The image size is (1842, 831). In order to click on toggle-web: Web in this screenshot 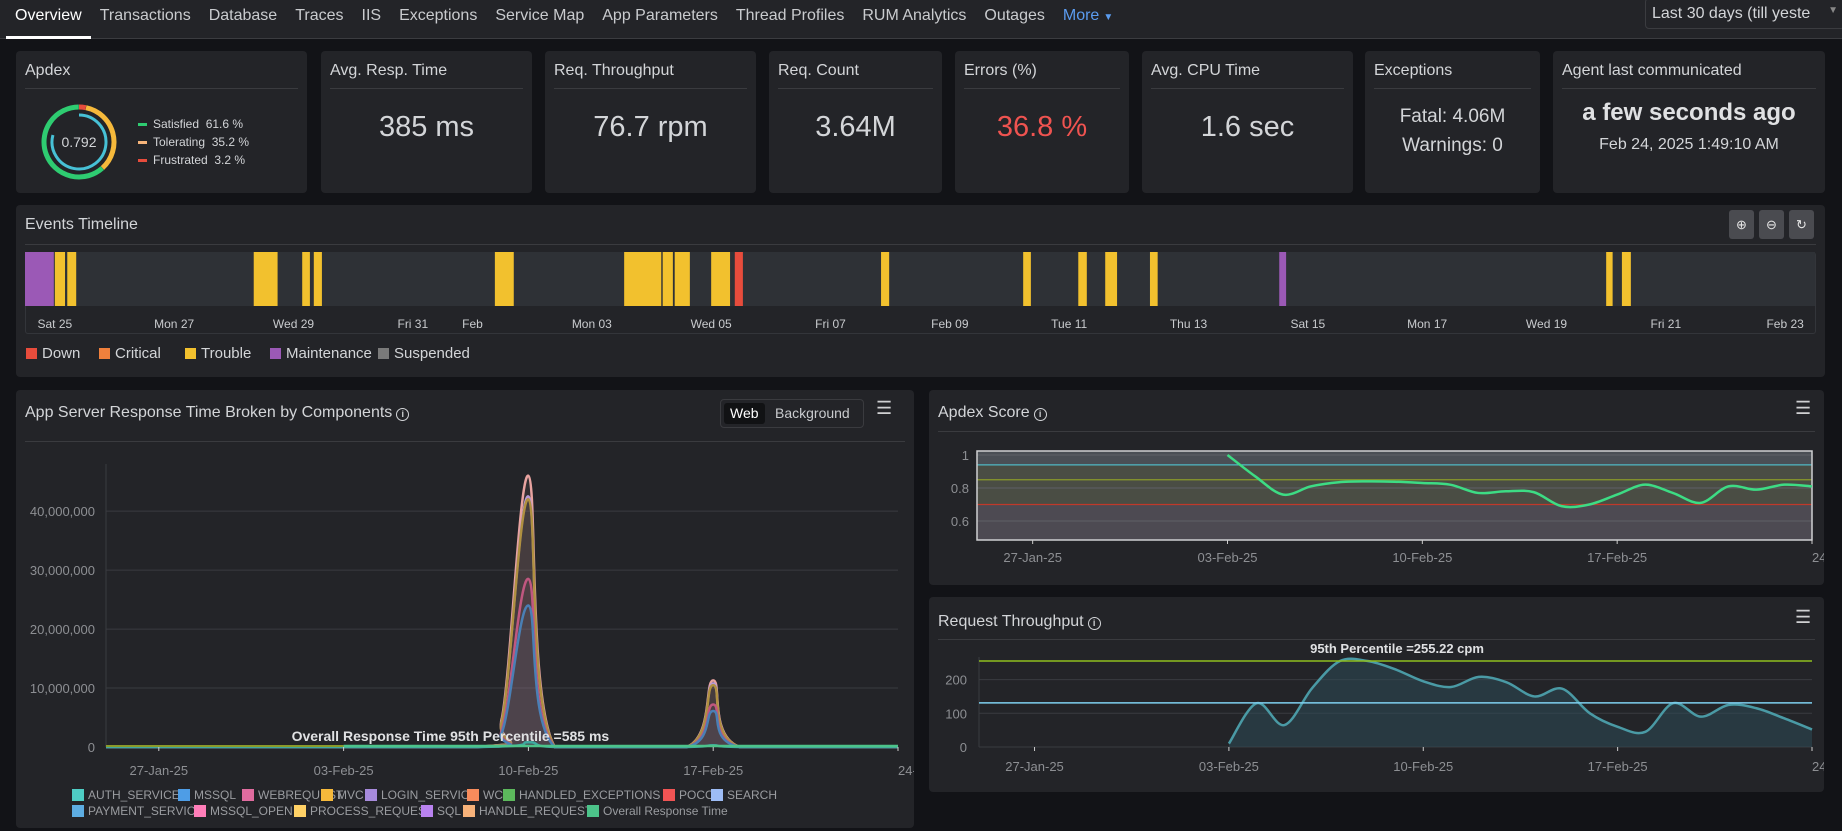, I will do `click(744, 413)`.